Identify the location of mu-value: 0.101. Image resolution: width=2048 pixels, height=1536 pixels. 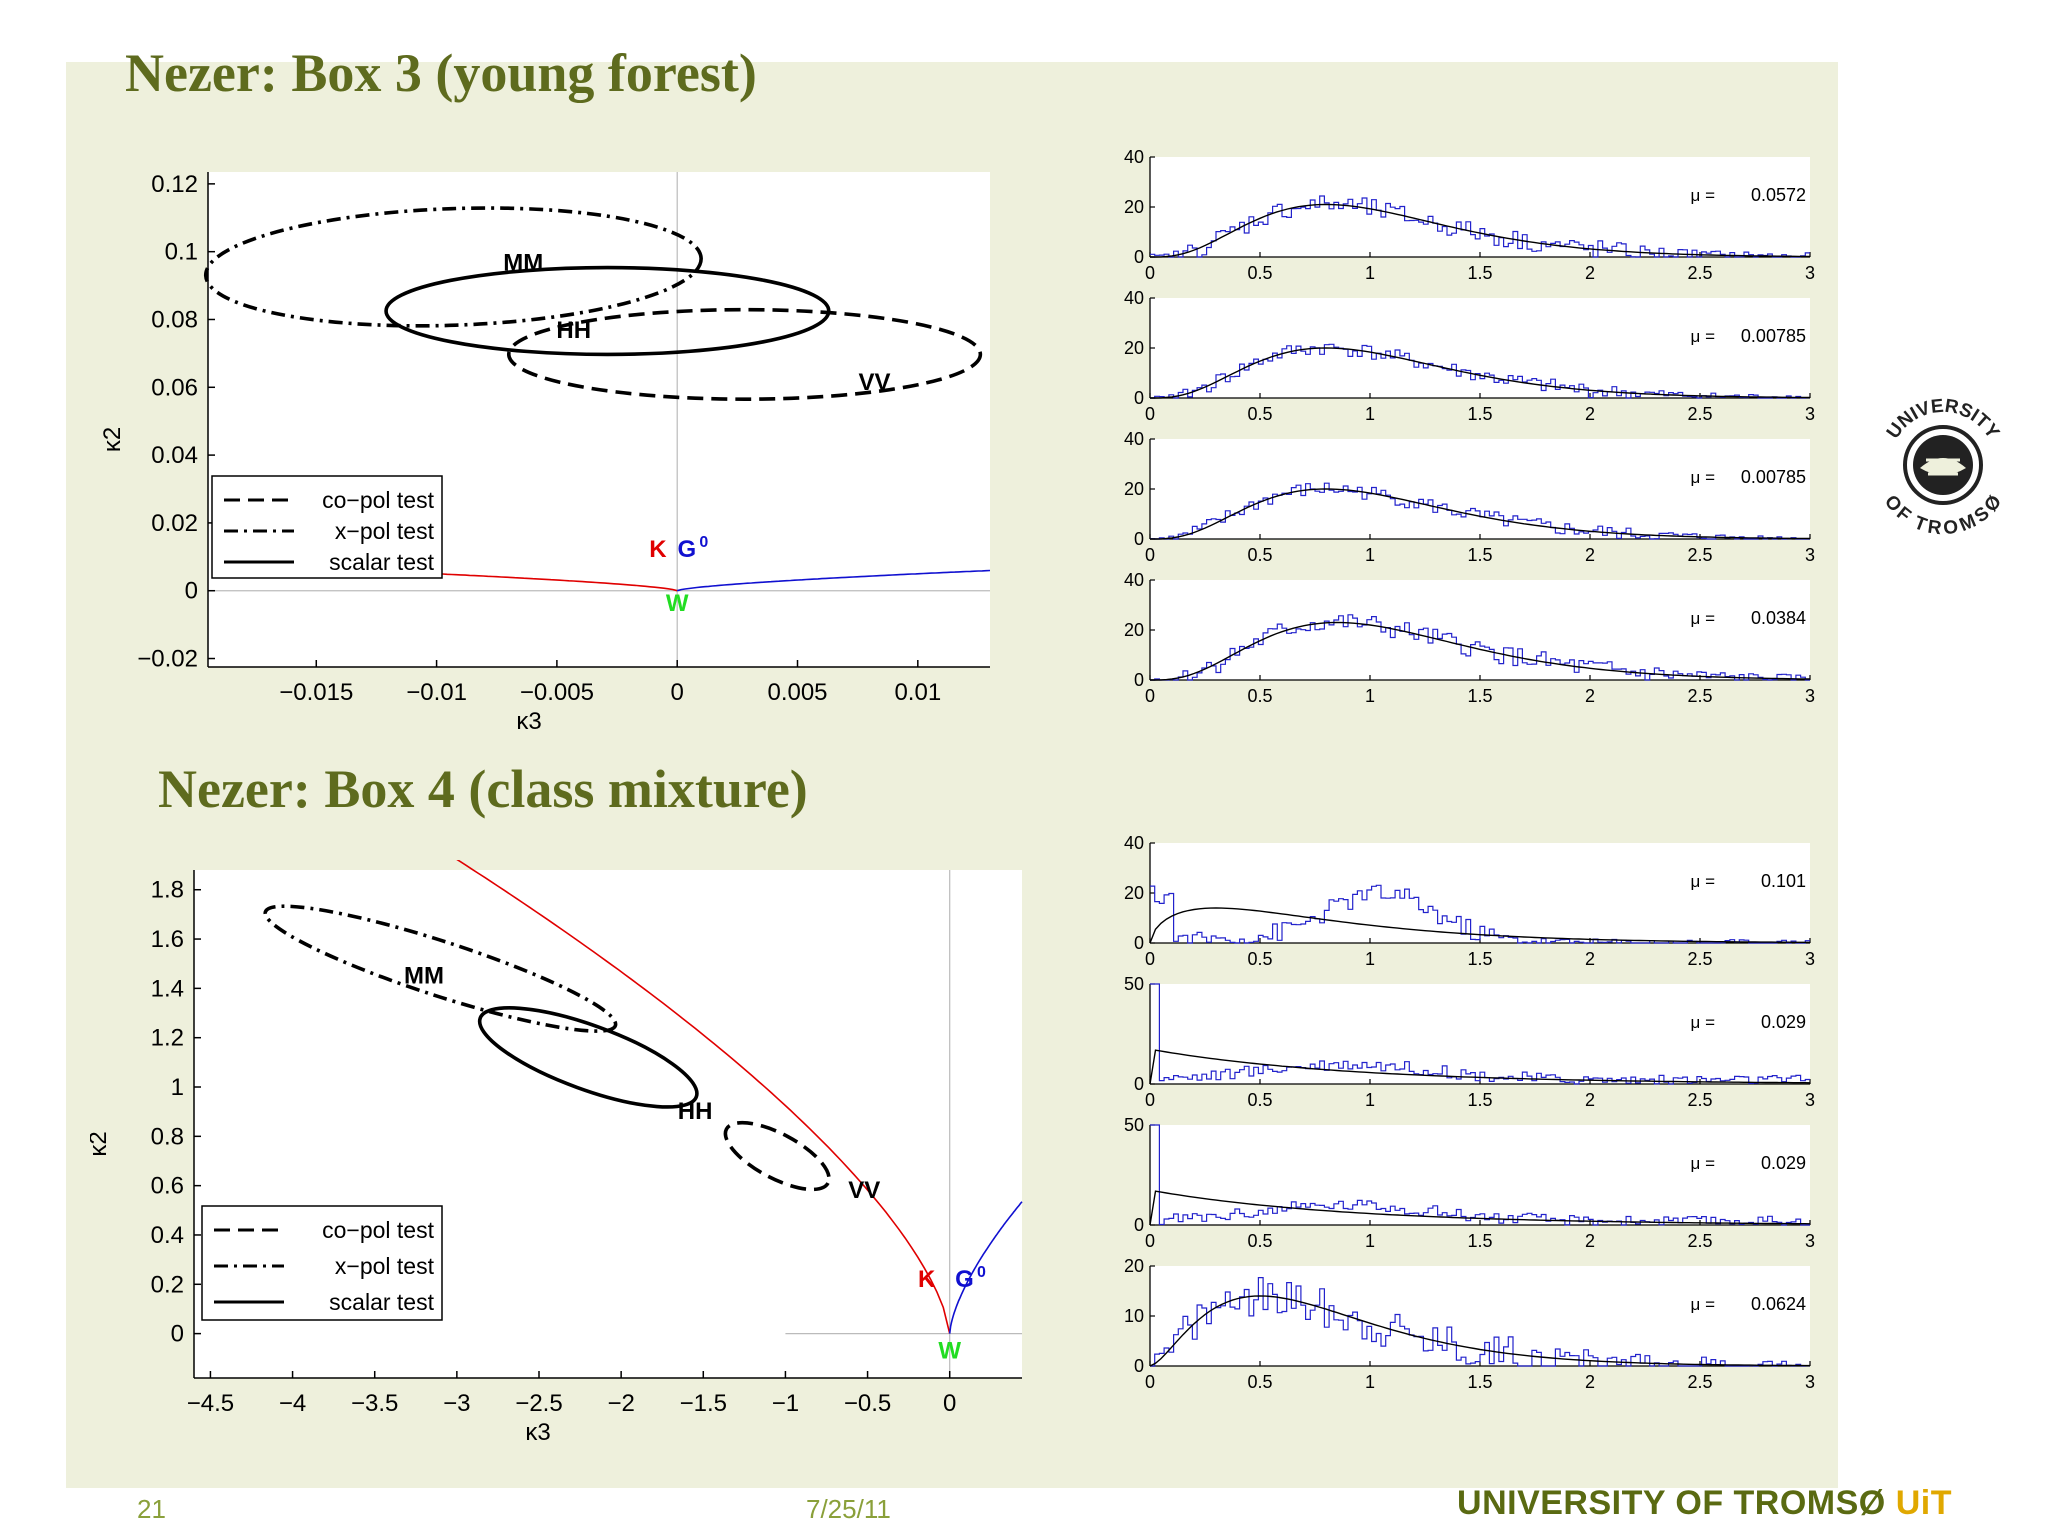
(1783, 881).